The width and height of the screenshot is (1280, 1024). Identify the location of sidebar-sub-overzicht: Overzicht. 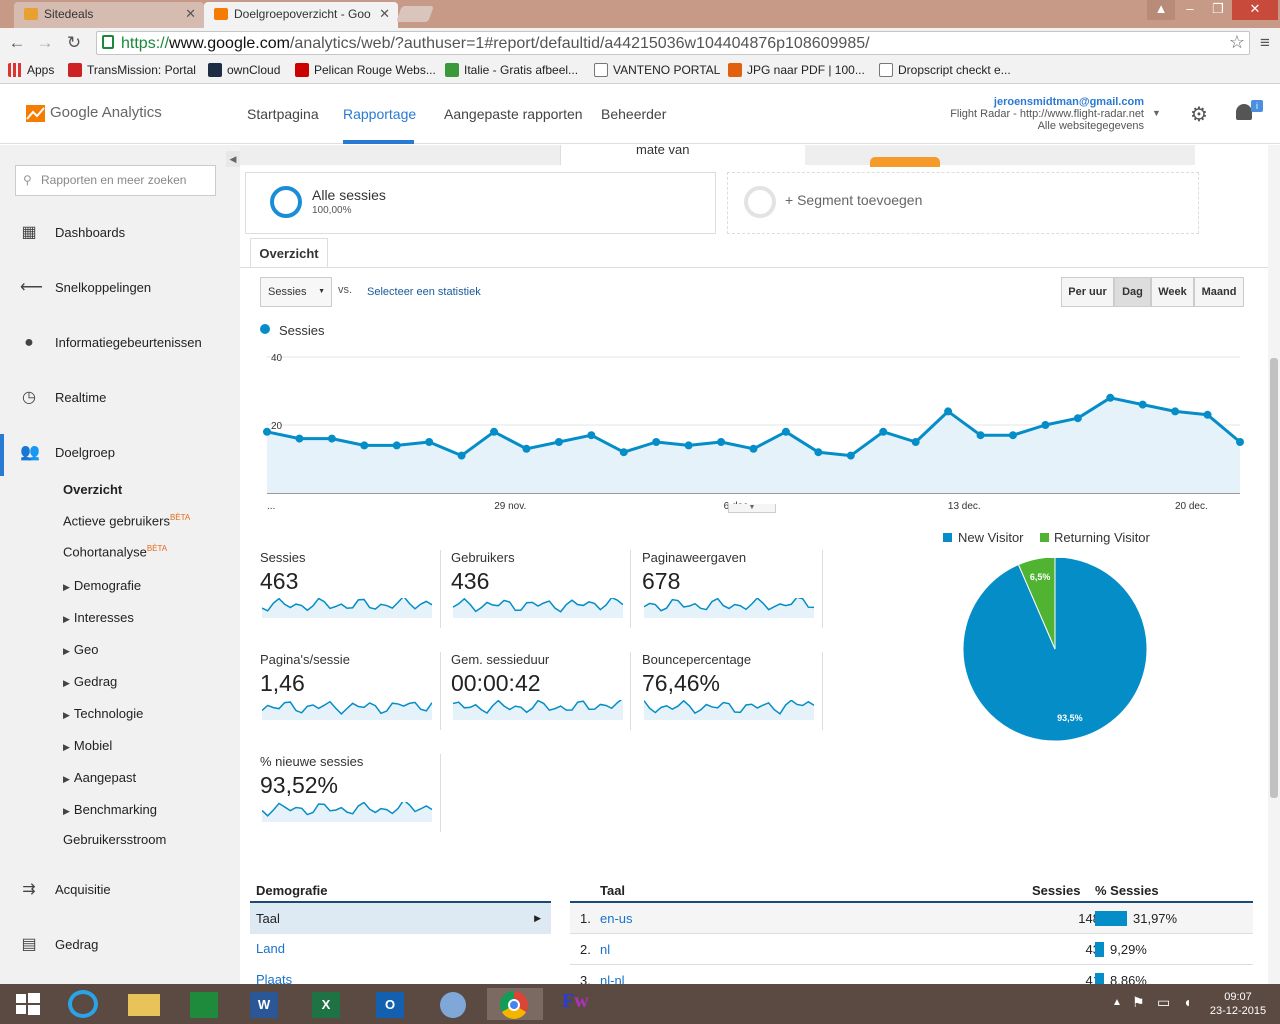
(93, 489).